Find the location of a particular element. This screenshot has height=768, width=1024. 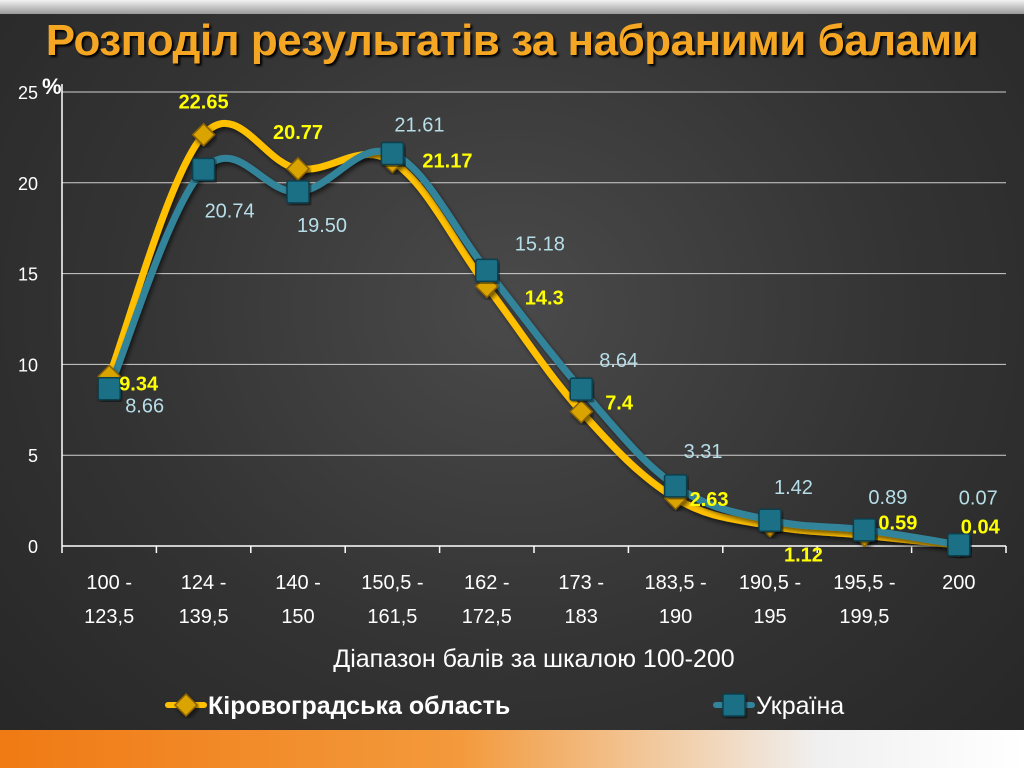

y-tick-label: 20 is located at coordinates (28, 184).